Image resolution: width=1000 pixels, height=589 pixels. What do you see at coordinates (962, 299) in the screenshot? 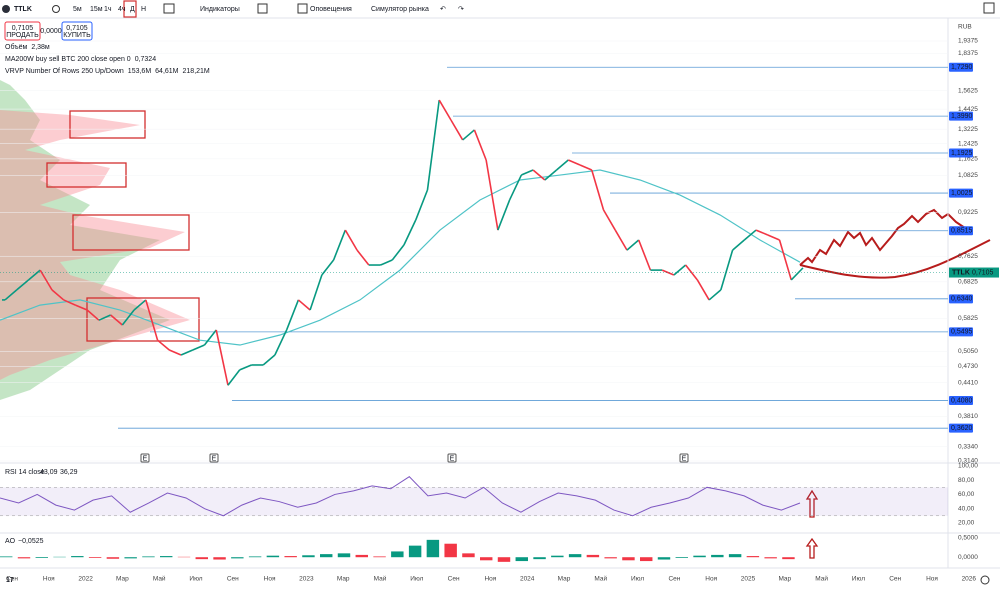
I see `level-label: 0,6340` at bounding box center [962, 299].